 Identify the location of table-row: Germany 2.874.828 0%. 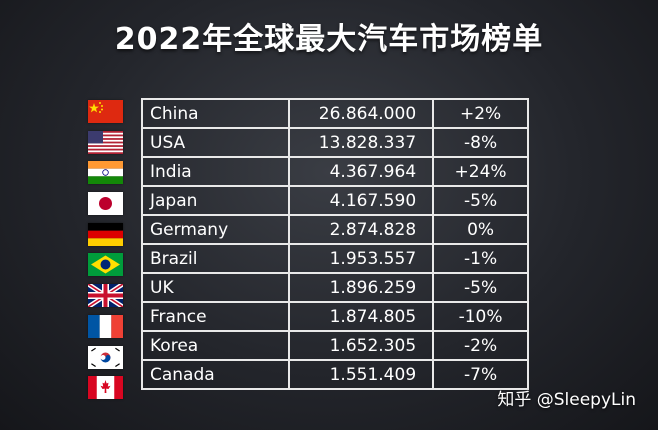
(334, 229).